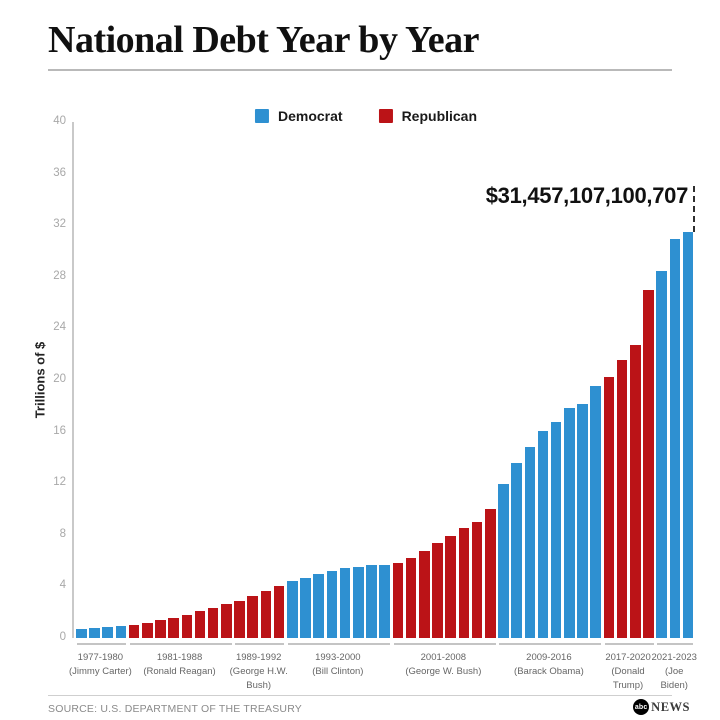 The image size is (720, 720). I want to click on y-tick-28: 28, so click(59, 275).